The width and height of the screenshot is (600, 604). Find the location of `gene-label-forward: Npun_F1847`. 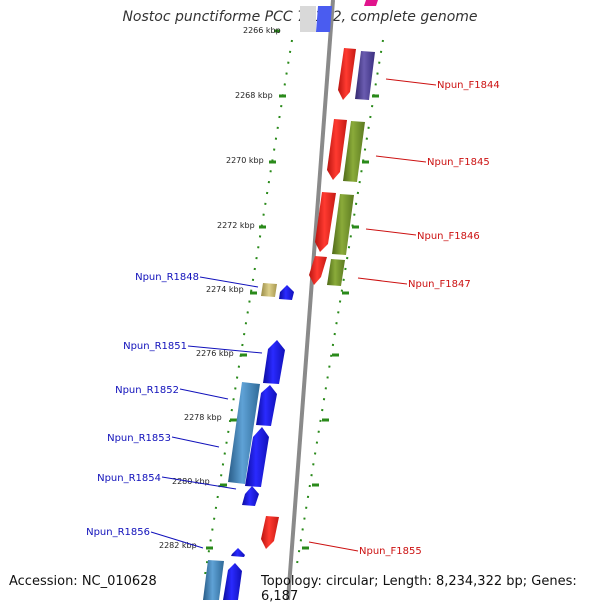

gene-label-forward: Npun_F1847 is located at coordinates (439, 284).